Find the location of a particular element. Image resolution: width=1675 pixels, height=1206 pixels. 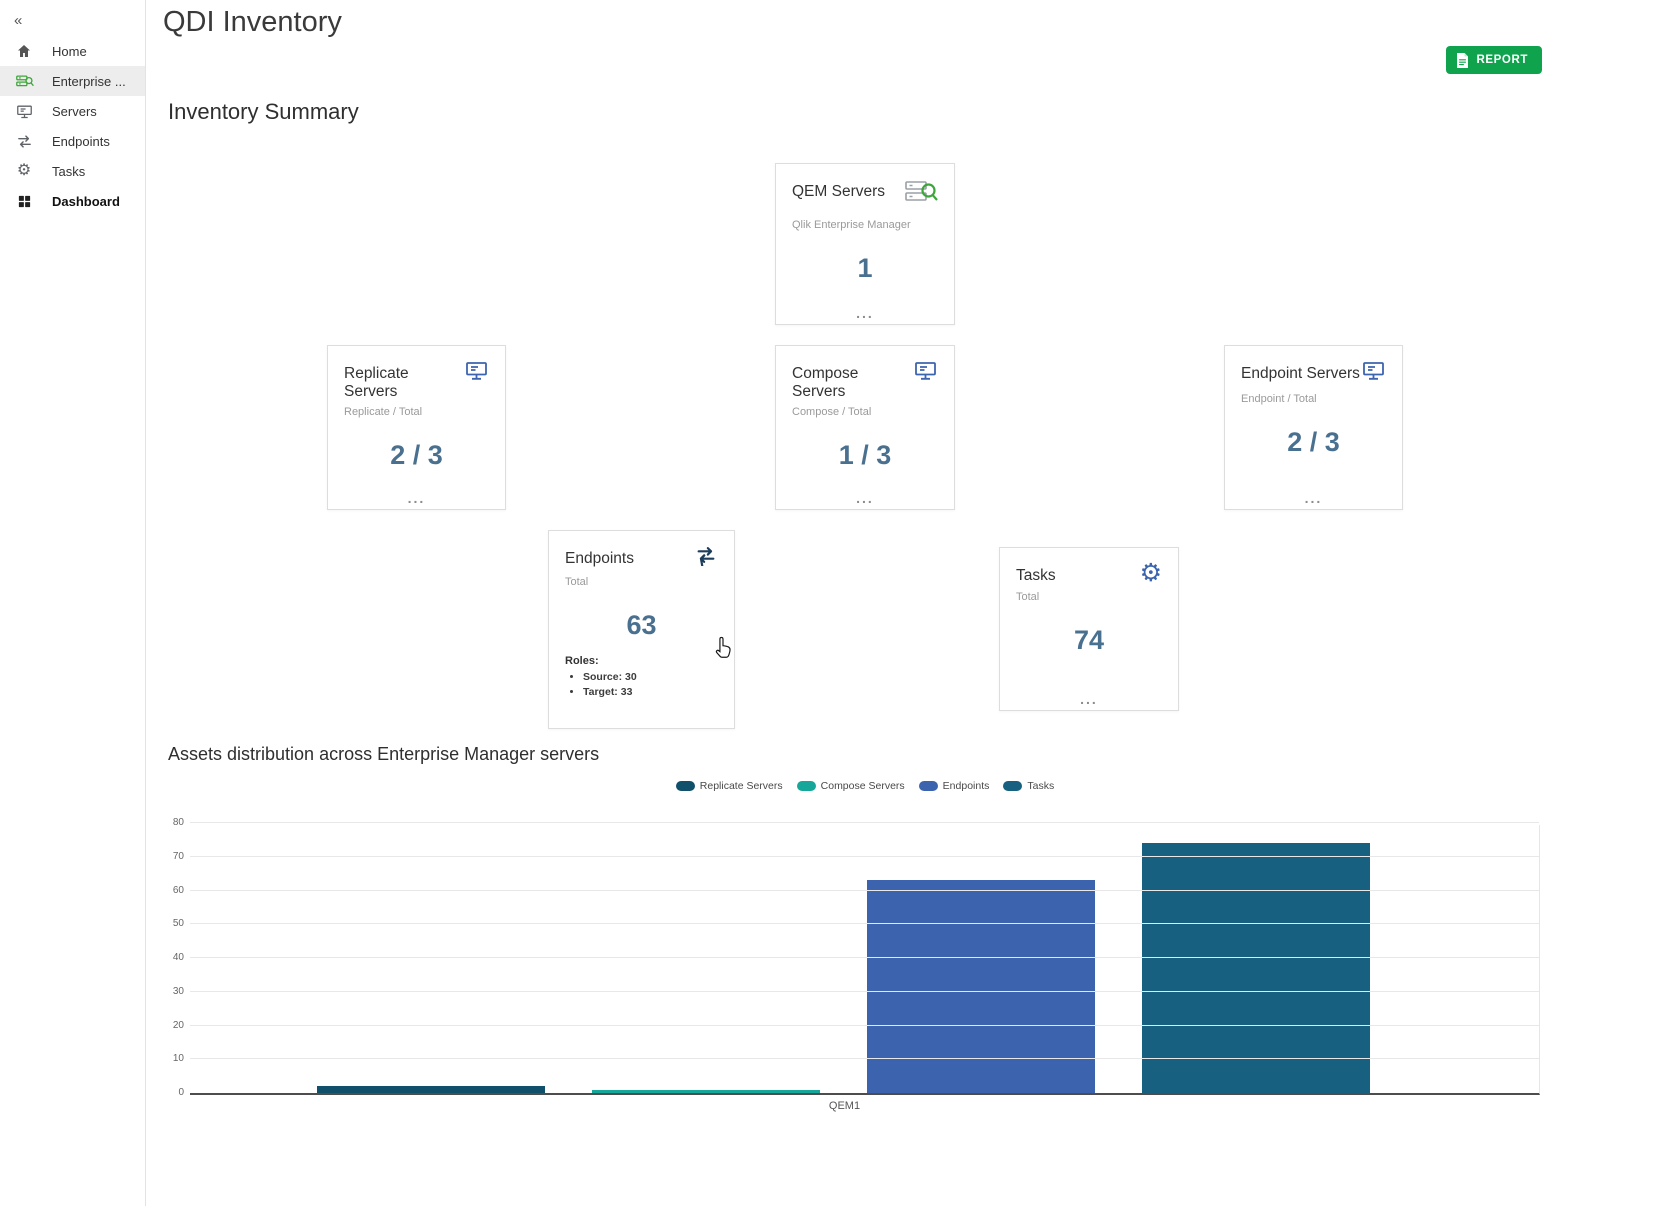

page-title: QDI Inventory is located at coordinates (252, 22).